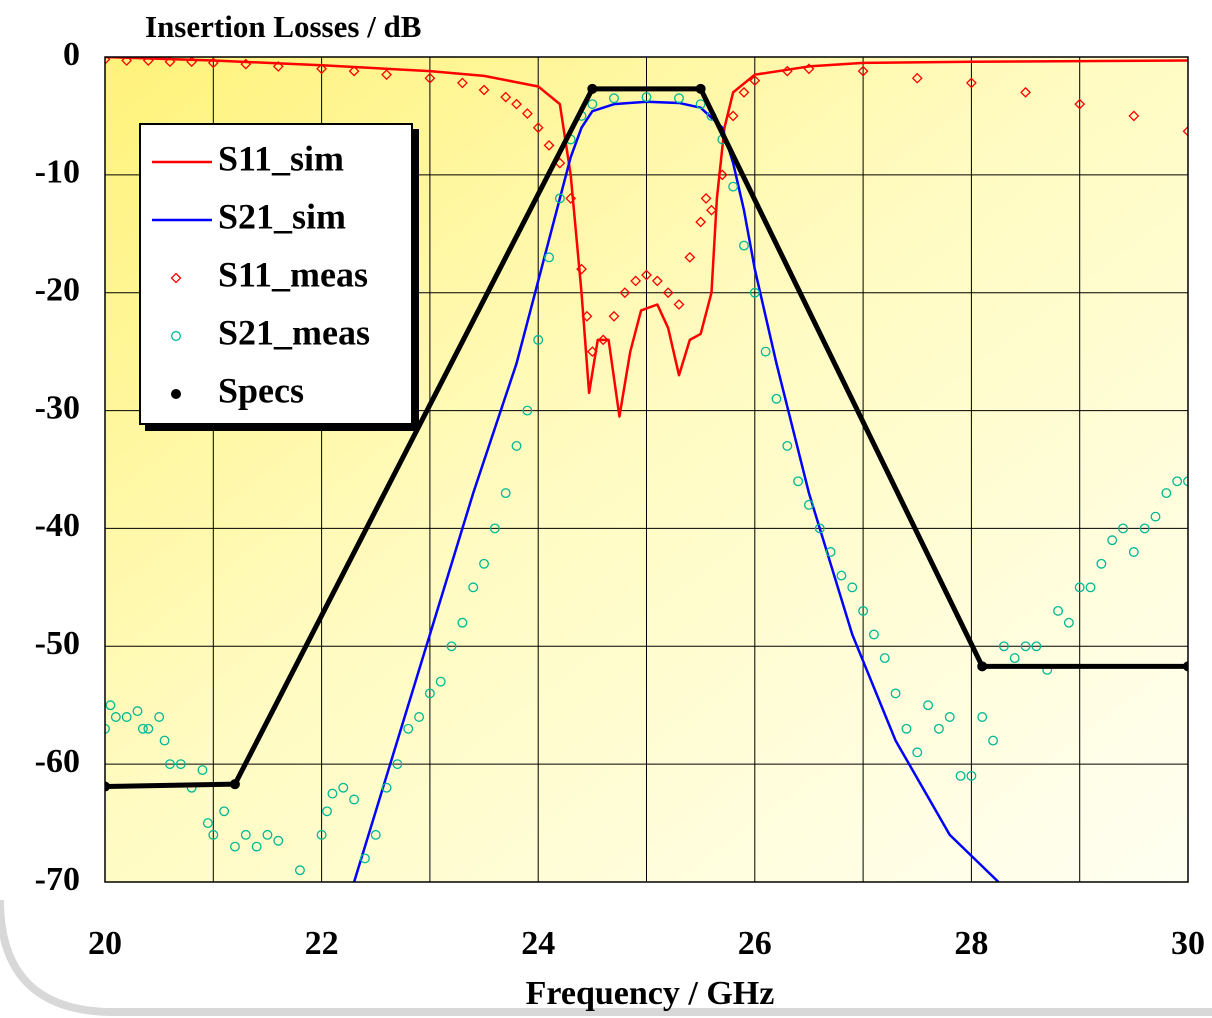  What do you see at coordinates (57, 172) in the screenshot?
I see `y-tick-label: -10` at bounding box center [57, 172].